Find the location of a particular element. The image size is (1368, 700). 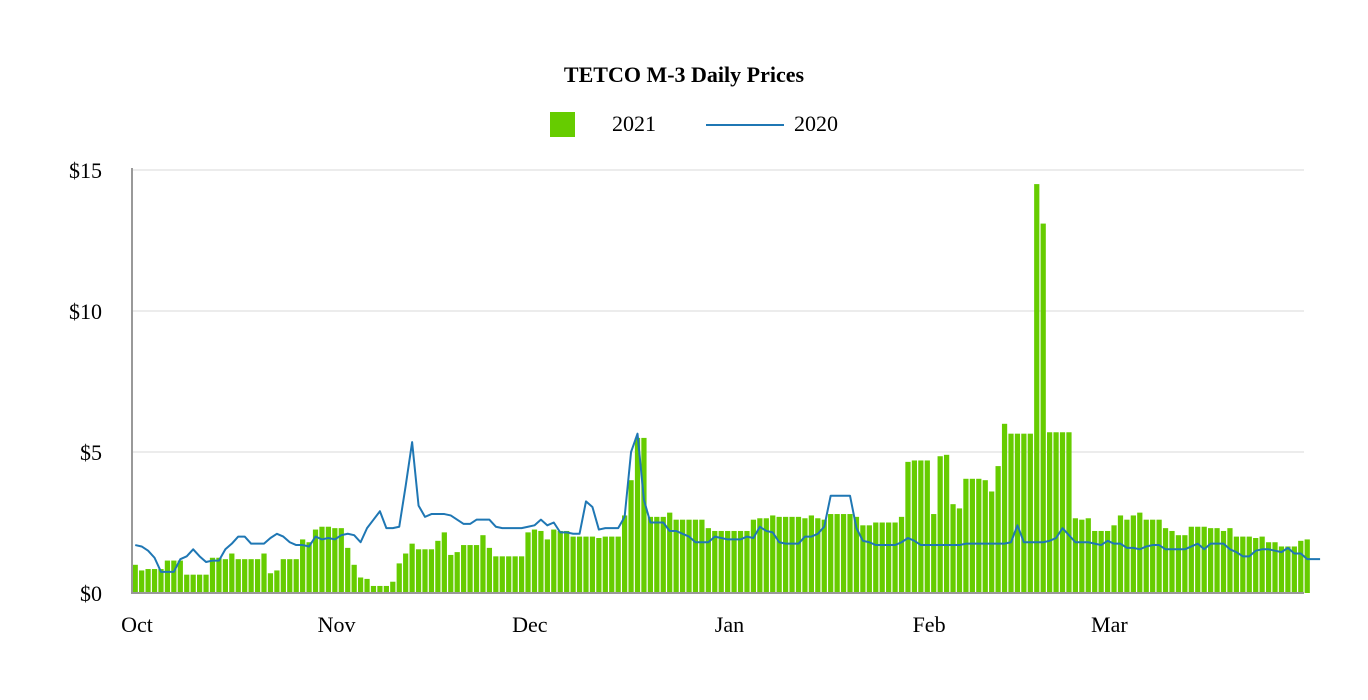

x-tick-label: Jan is located at coordinates (729, 624).